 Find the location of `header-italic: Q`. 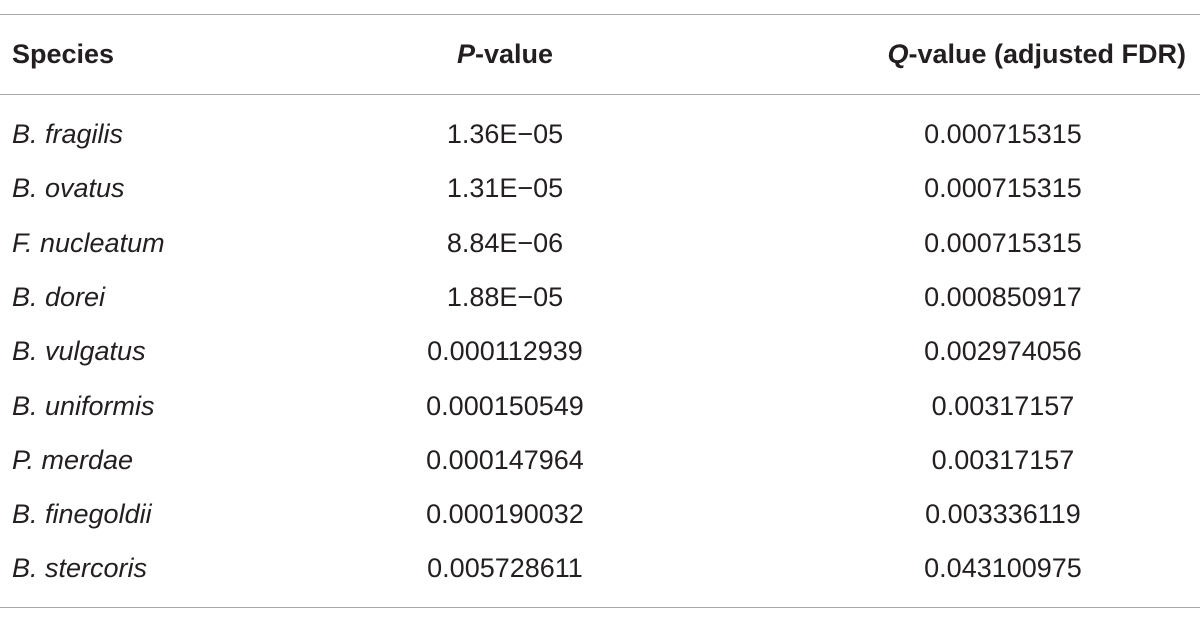

header-italic: Q is located at coordinates (898, 54).